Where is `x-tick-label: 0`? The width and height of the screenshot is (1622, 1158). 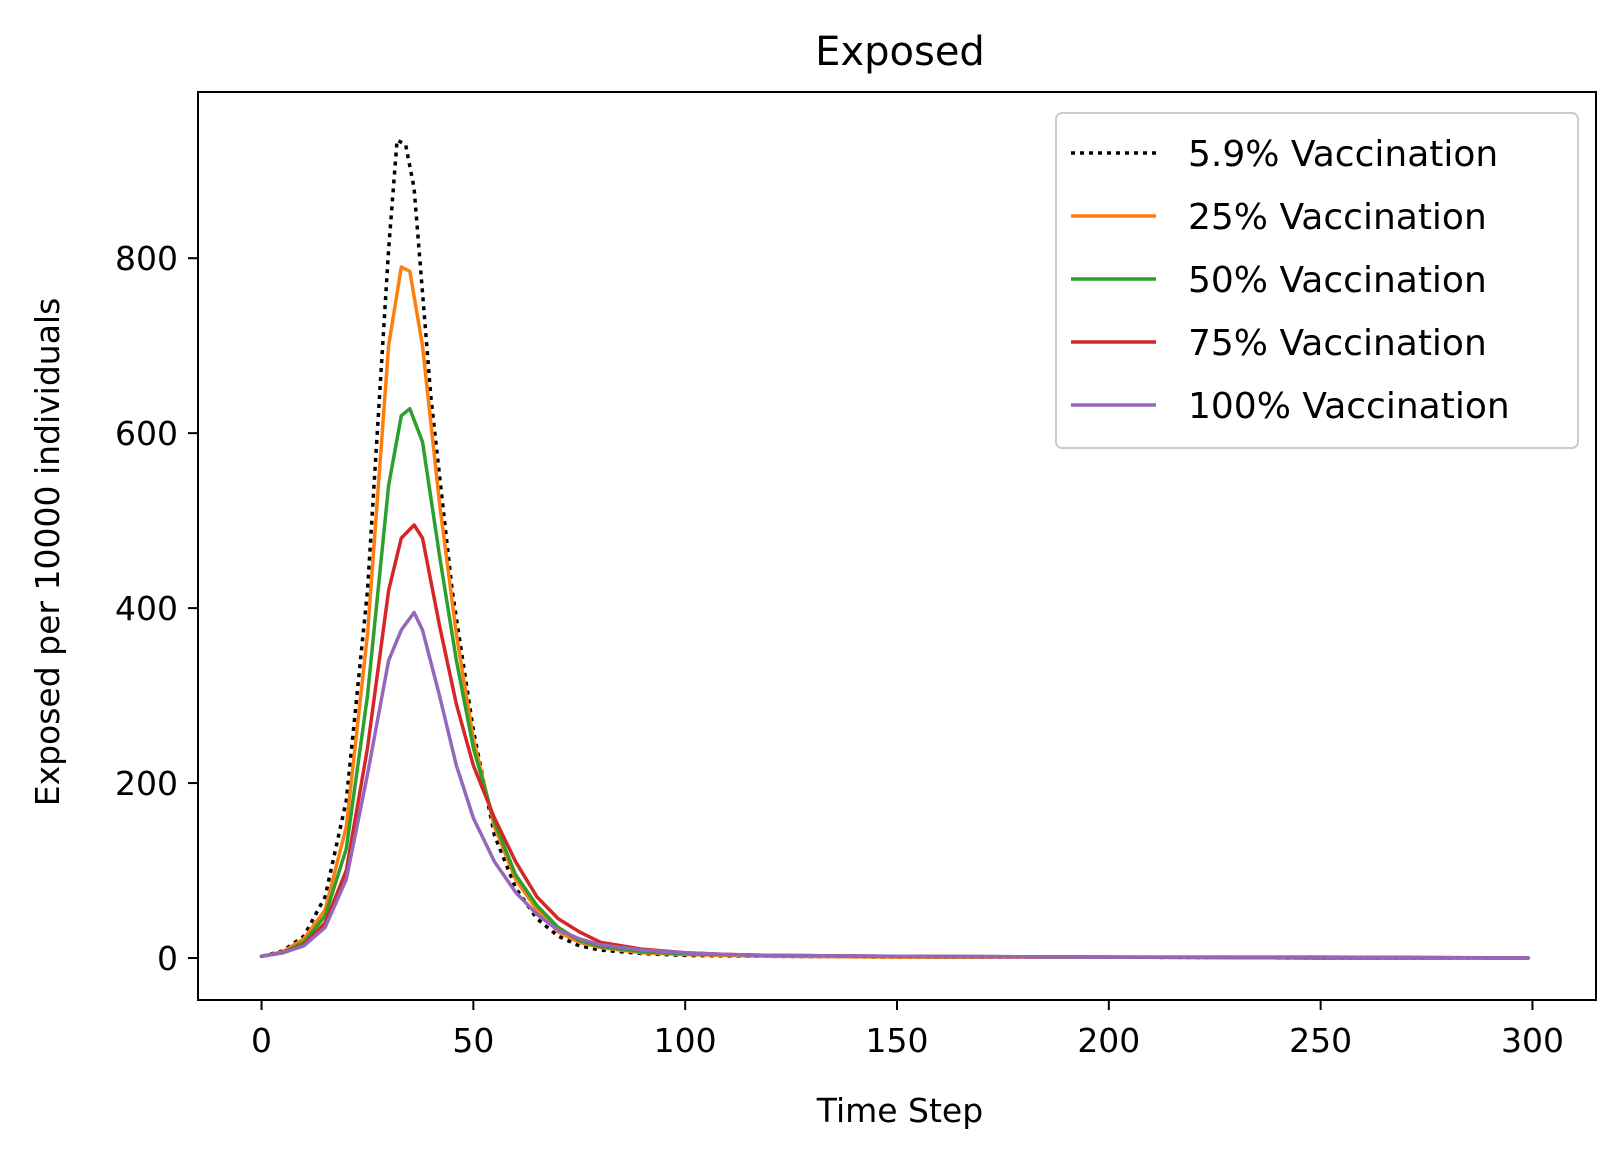
x-tick-label: 0 is located at coordinates (261, 1040).